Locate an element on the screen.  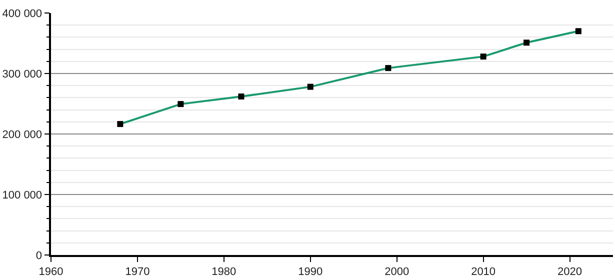
x-tick-label: 2000 is located at coordinates (397, 272).